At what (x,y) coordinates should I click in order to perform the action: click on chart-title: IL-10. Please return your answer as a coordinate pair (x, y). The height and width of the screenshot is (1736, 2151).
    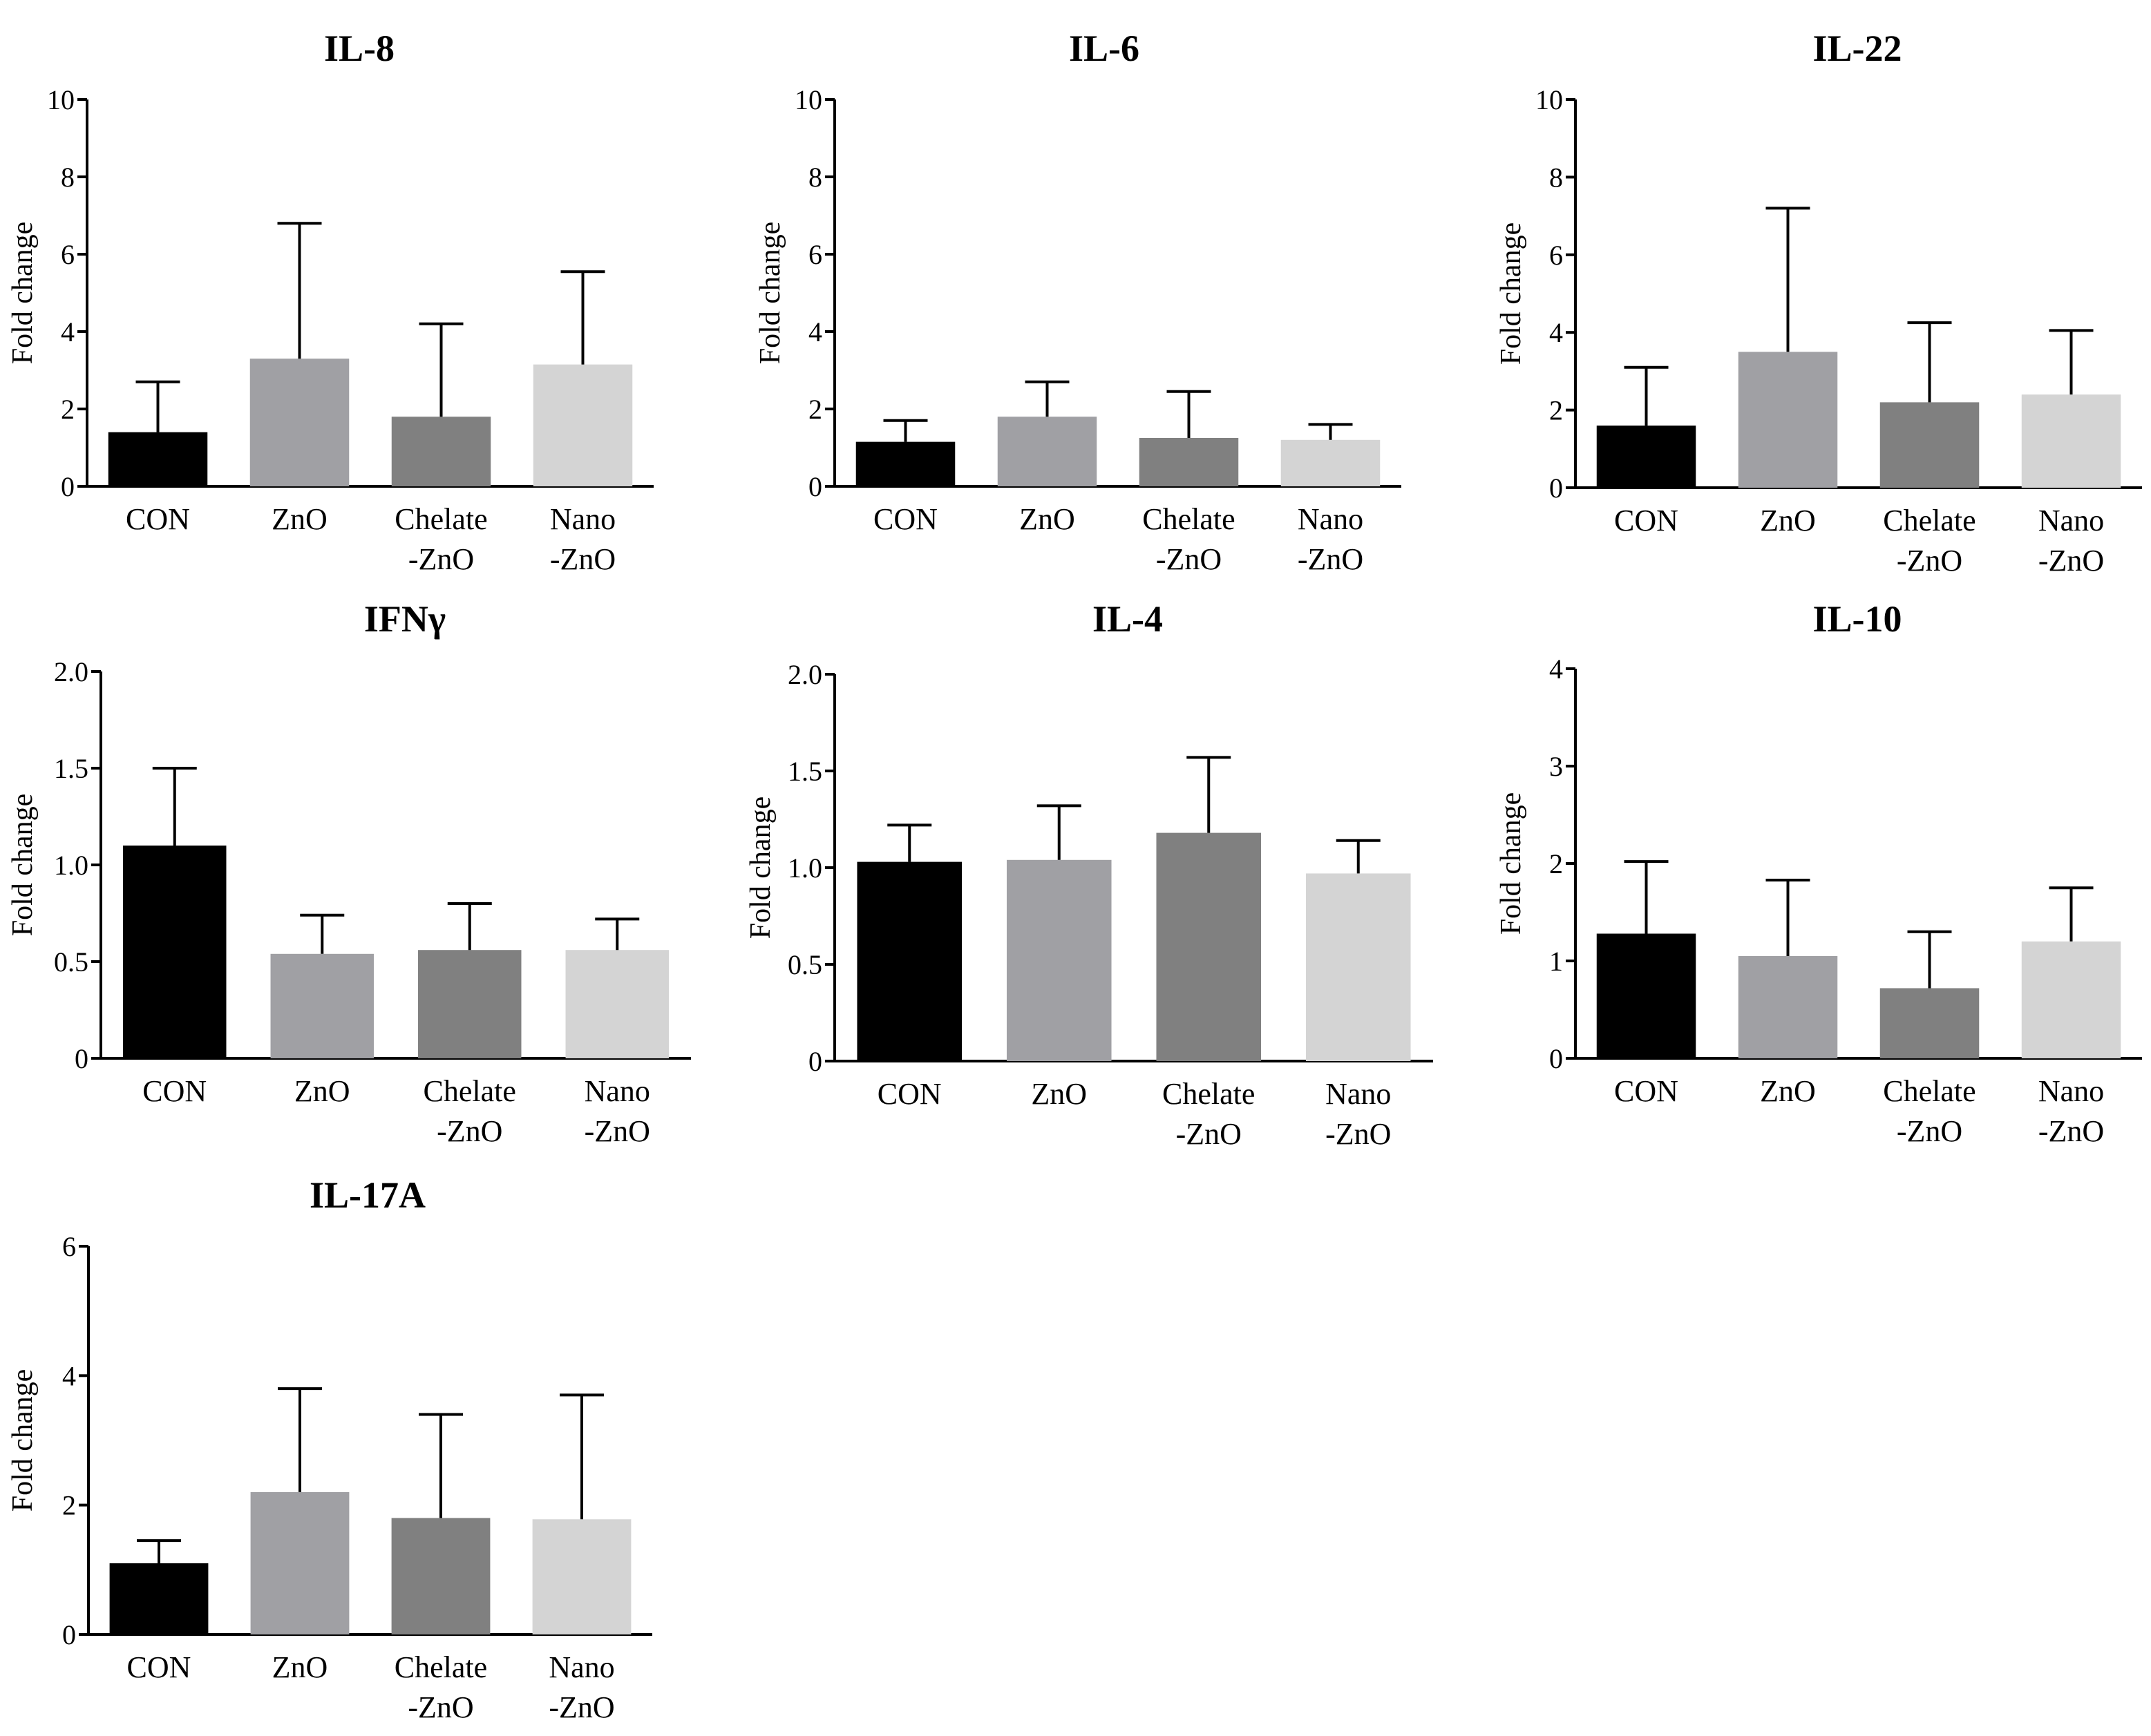
    Looking at the image, I should click on (1857, 619).